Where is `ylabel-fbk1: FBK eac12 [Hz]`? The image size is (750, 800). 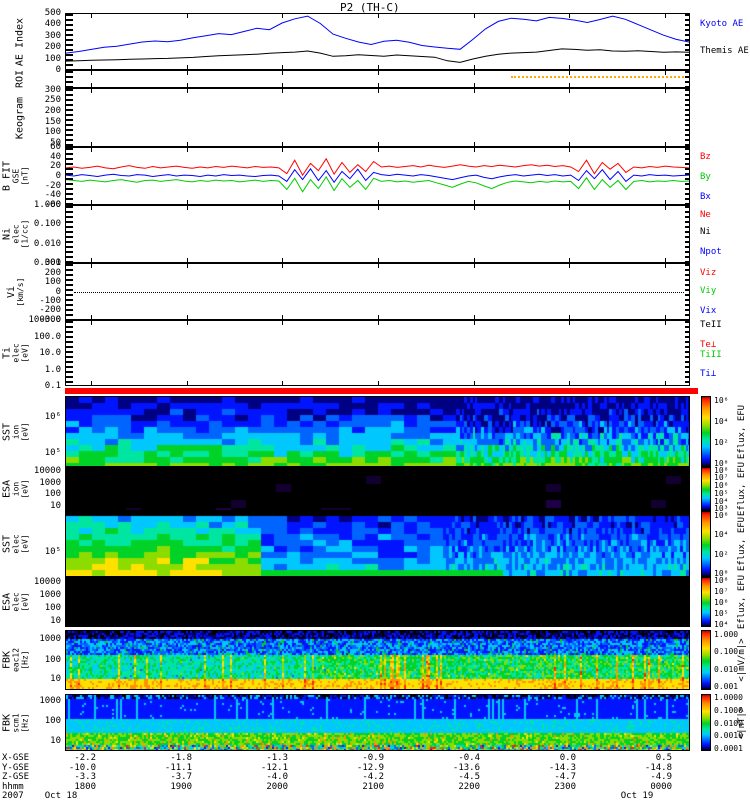 ylabel-fbk1: FBK eac12 [Hz] is located at coordinates (16, 660).